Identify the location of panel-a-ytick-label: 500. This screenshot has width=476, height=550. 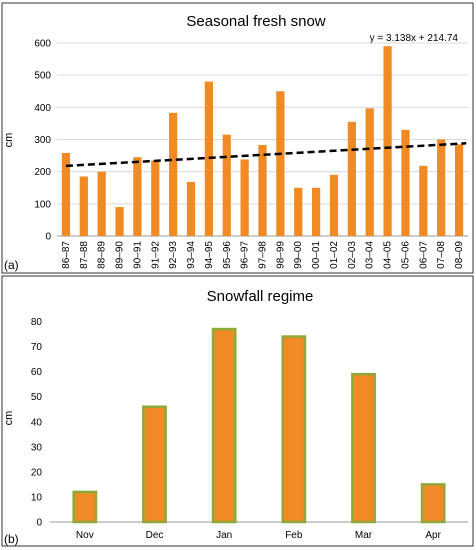
(42, 76).